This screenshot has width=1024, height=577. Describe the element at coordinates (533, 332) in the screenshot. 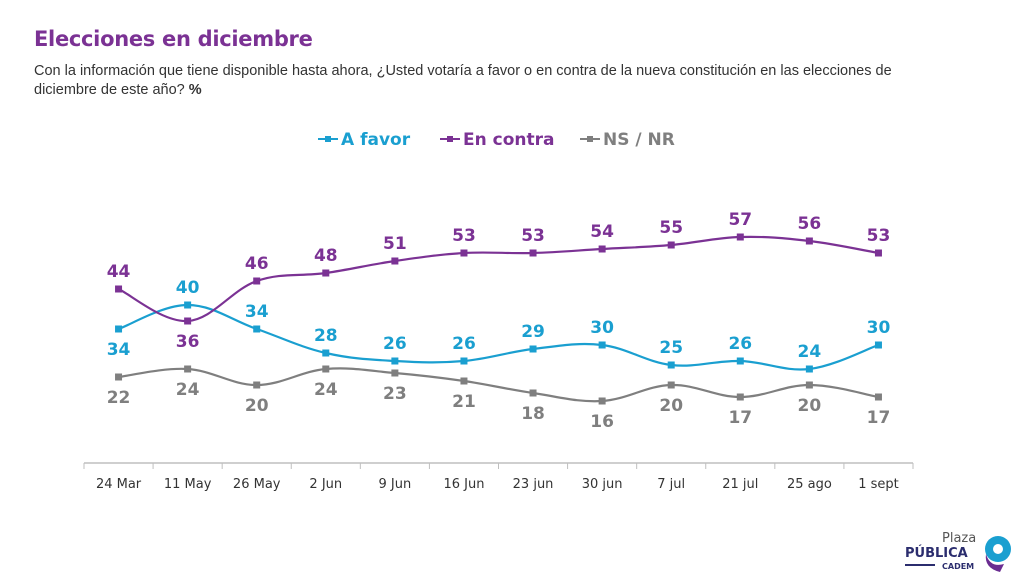

I see `data-label-a-favor: 29` at that location.